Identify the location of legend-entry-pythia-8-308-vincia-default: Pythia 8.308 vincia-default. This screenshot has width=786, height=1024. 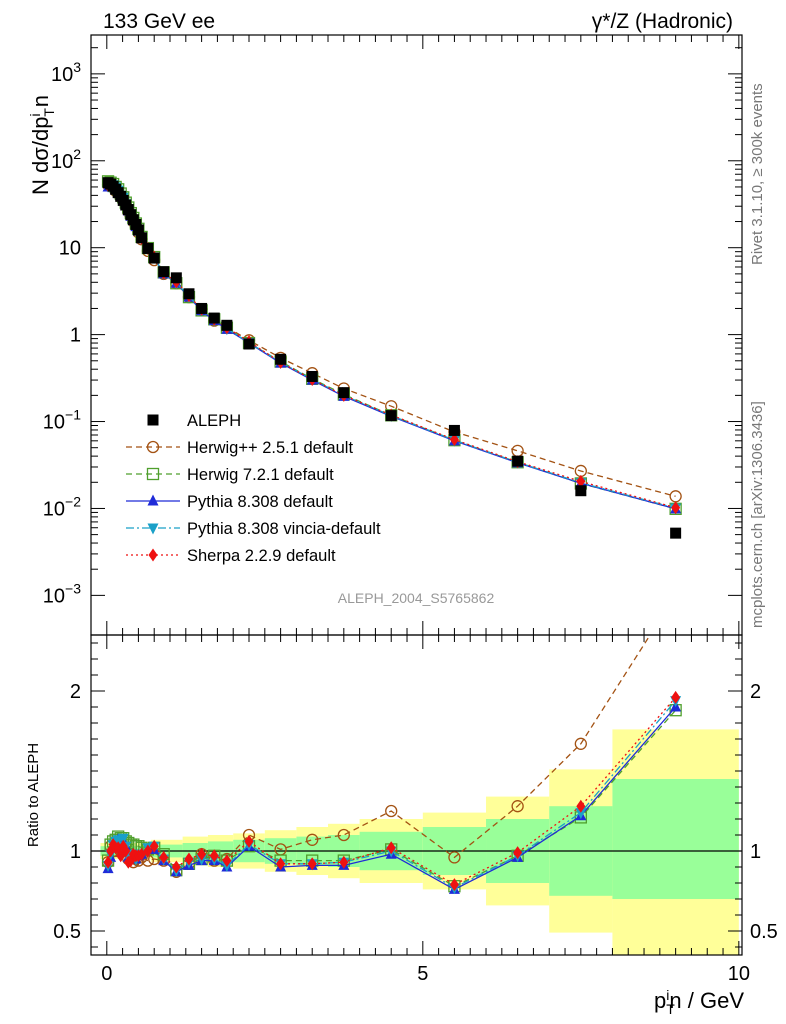
(253, 529).